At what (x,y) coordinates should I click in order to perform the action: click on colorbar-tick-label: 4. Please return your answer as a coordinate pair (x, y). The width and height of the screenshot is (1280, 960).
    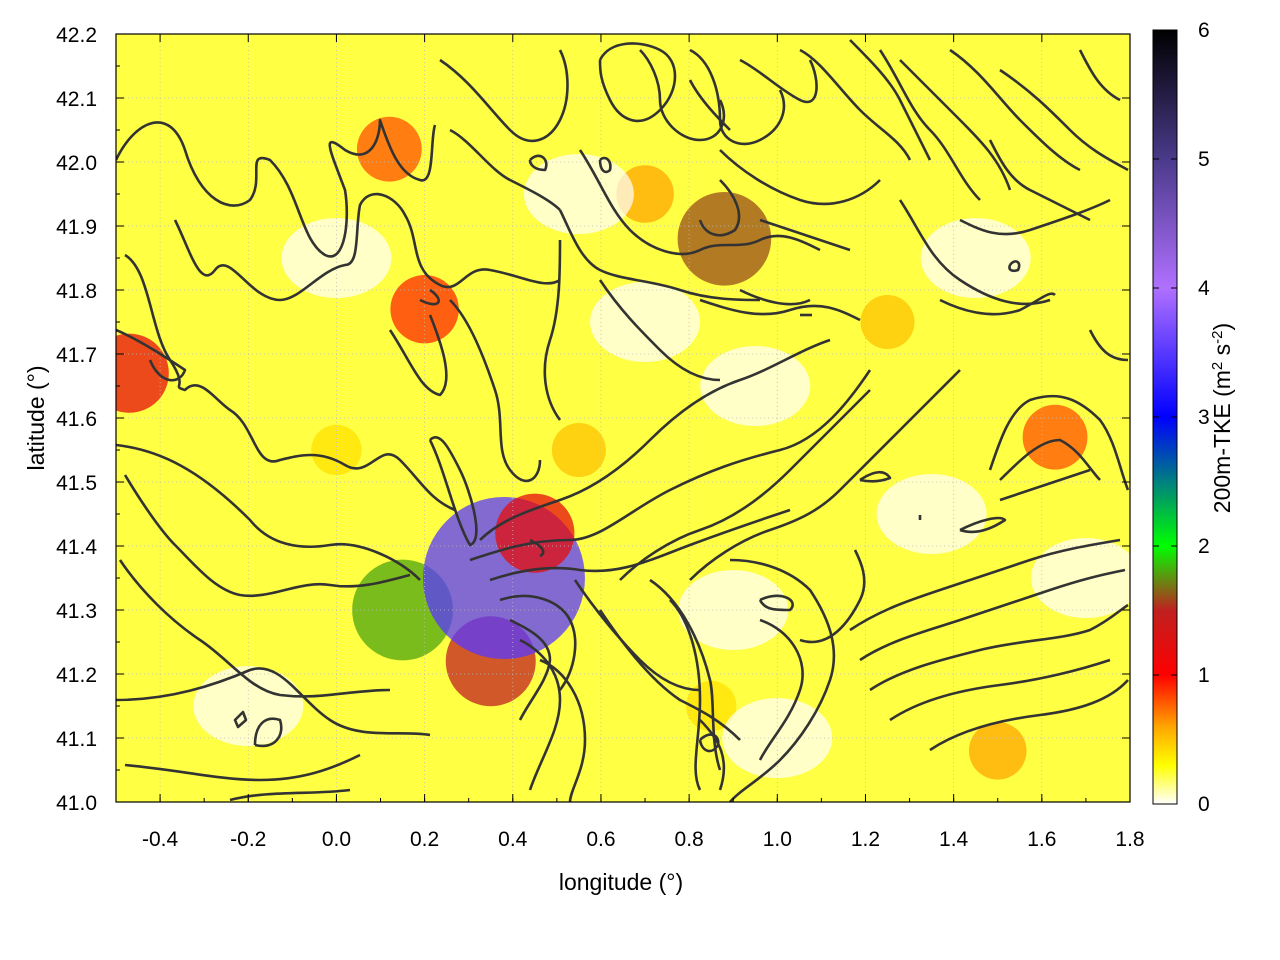
    Looking at the image, I should click on (1204, 288).